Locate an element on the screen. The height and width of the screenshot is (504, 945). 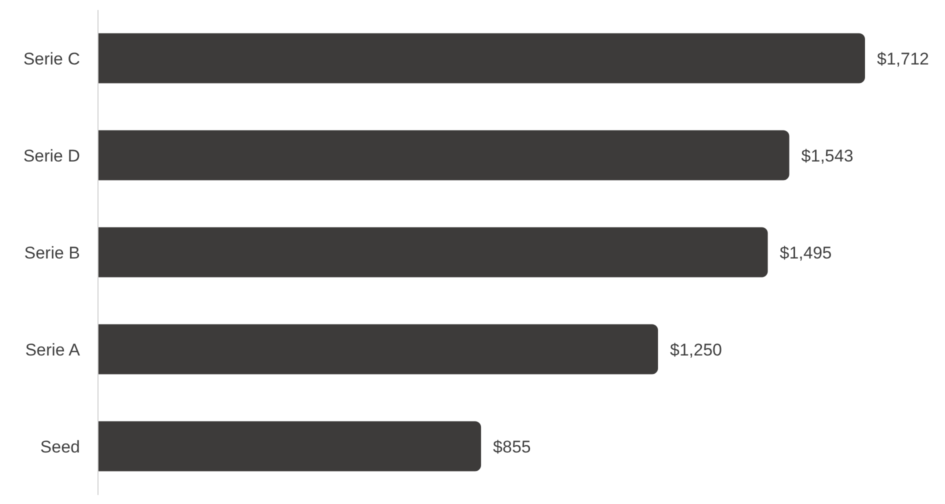
data-label: $1,250 is located at coordinates (696, 350).